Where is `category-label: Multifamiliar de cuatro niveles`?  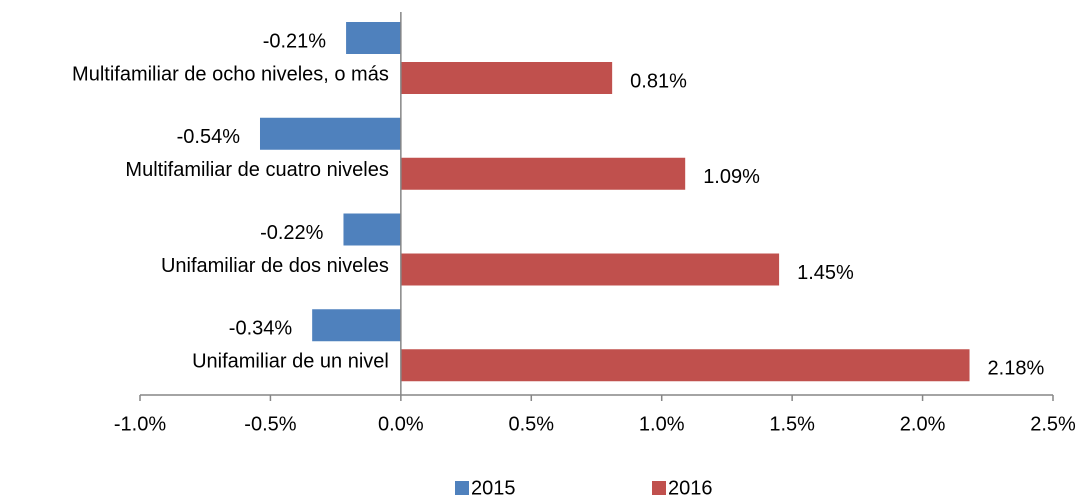
category-label: Multifamiliar de cuatro niveles is located at coordinates (256, 170).